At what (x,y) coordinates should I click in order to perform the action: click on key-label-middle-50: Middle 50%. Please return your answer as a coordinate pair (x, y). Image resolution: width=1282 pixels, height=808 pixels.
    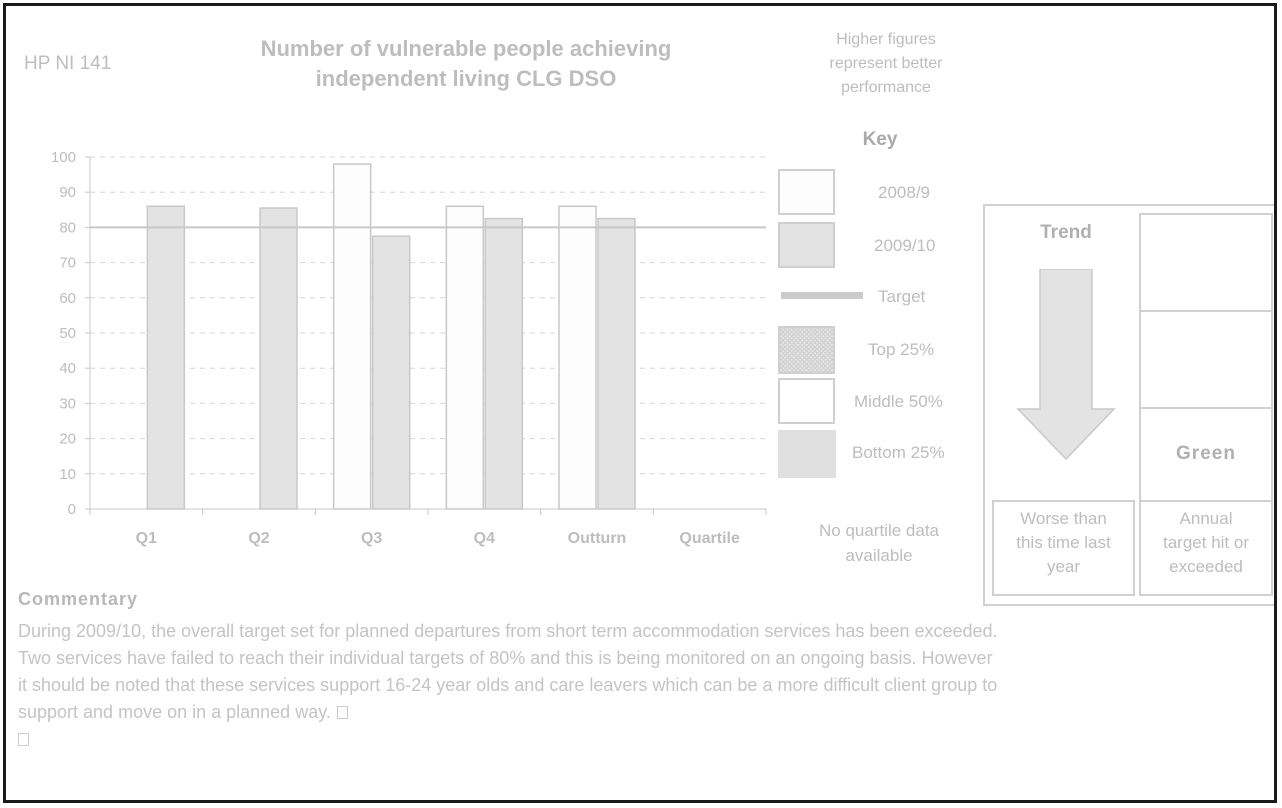
    Looking at the image, I should click on (898, 401).